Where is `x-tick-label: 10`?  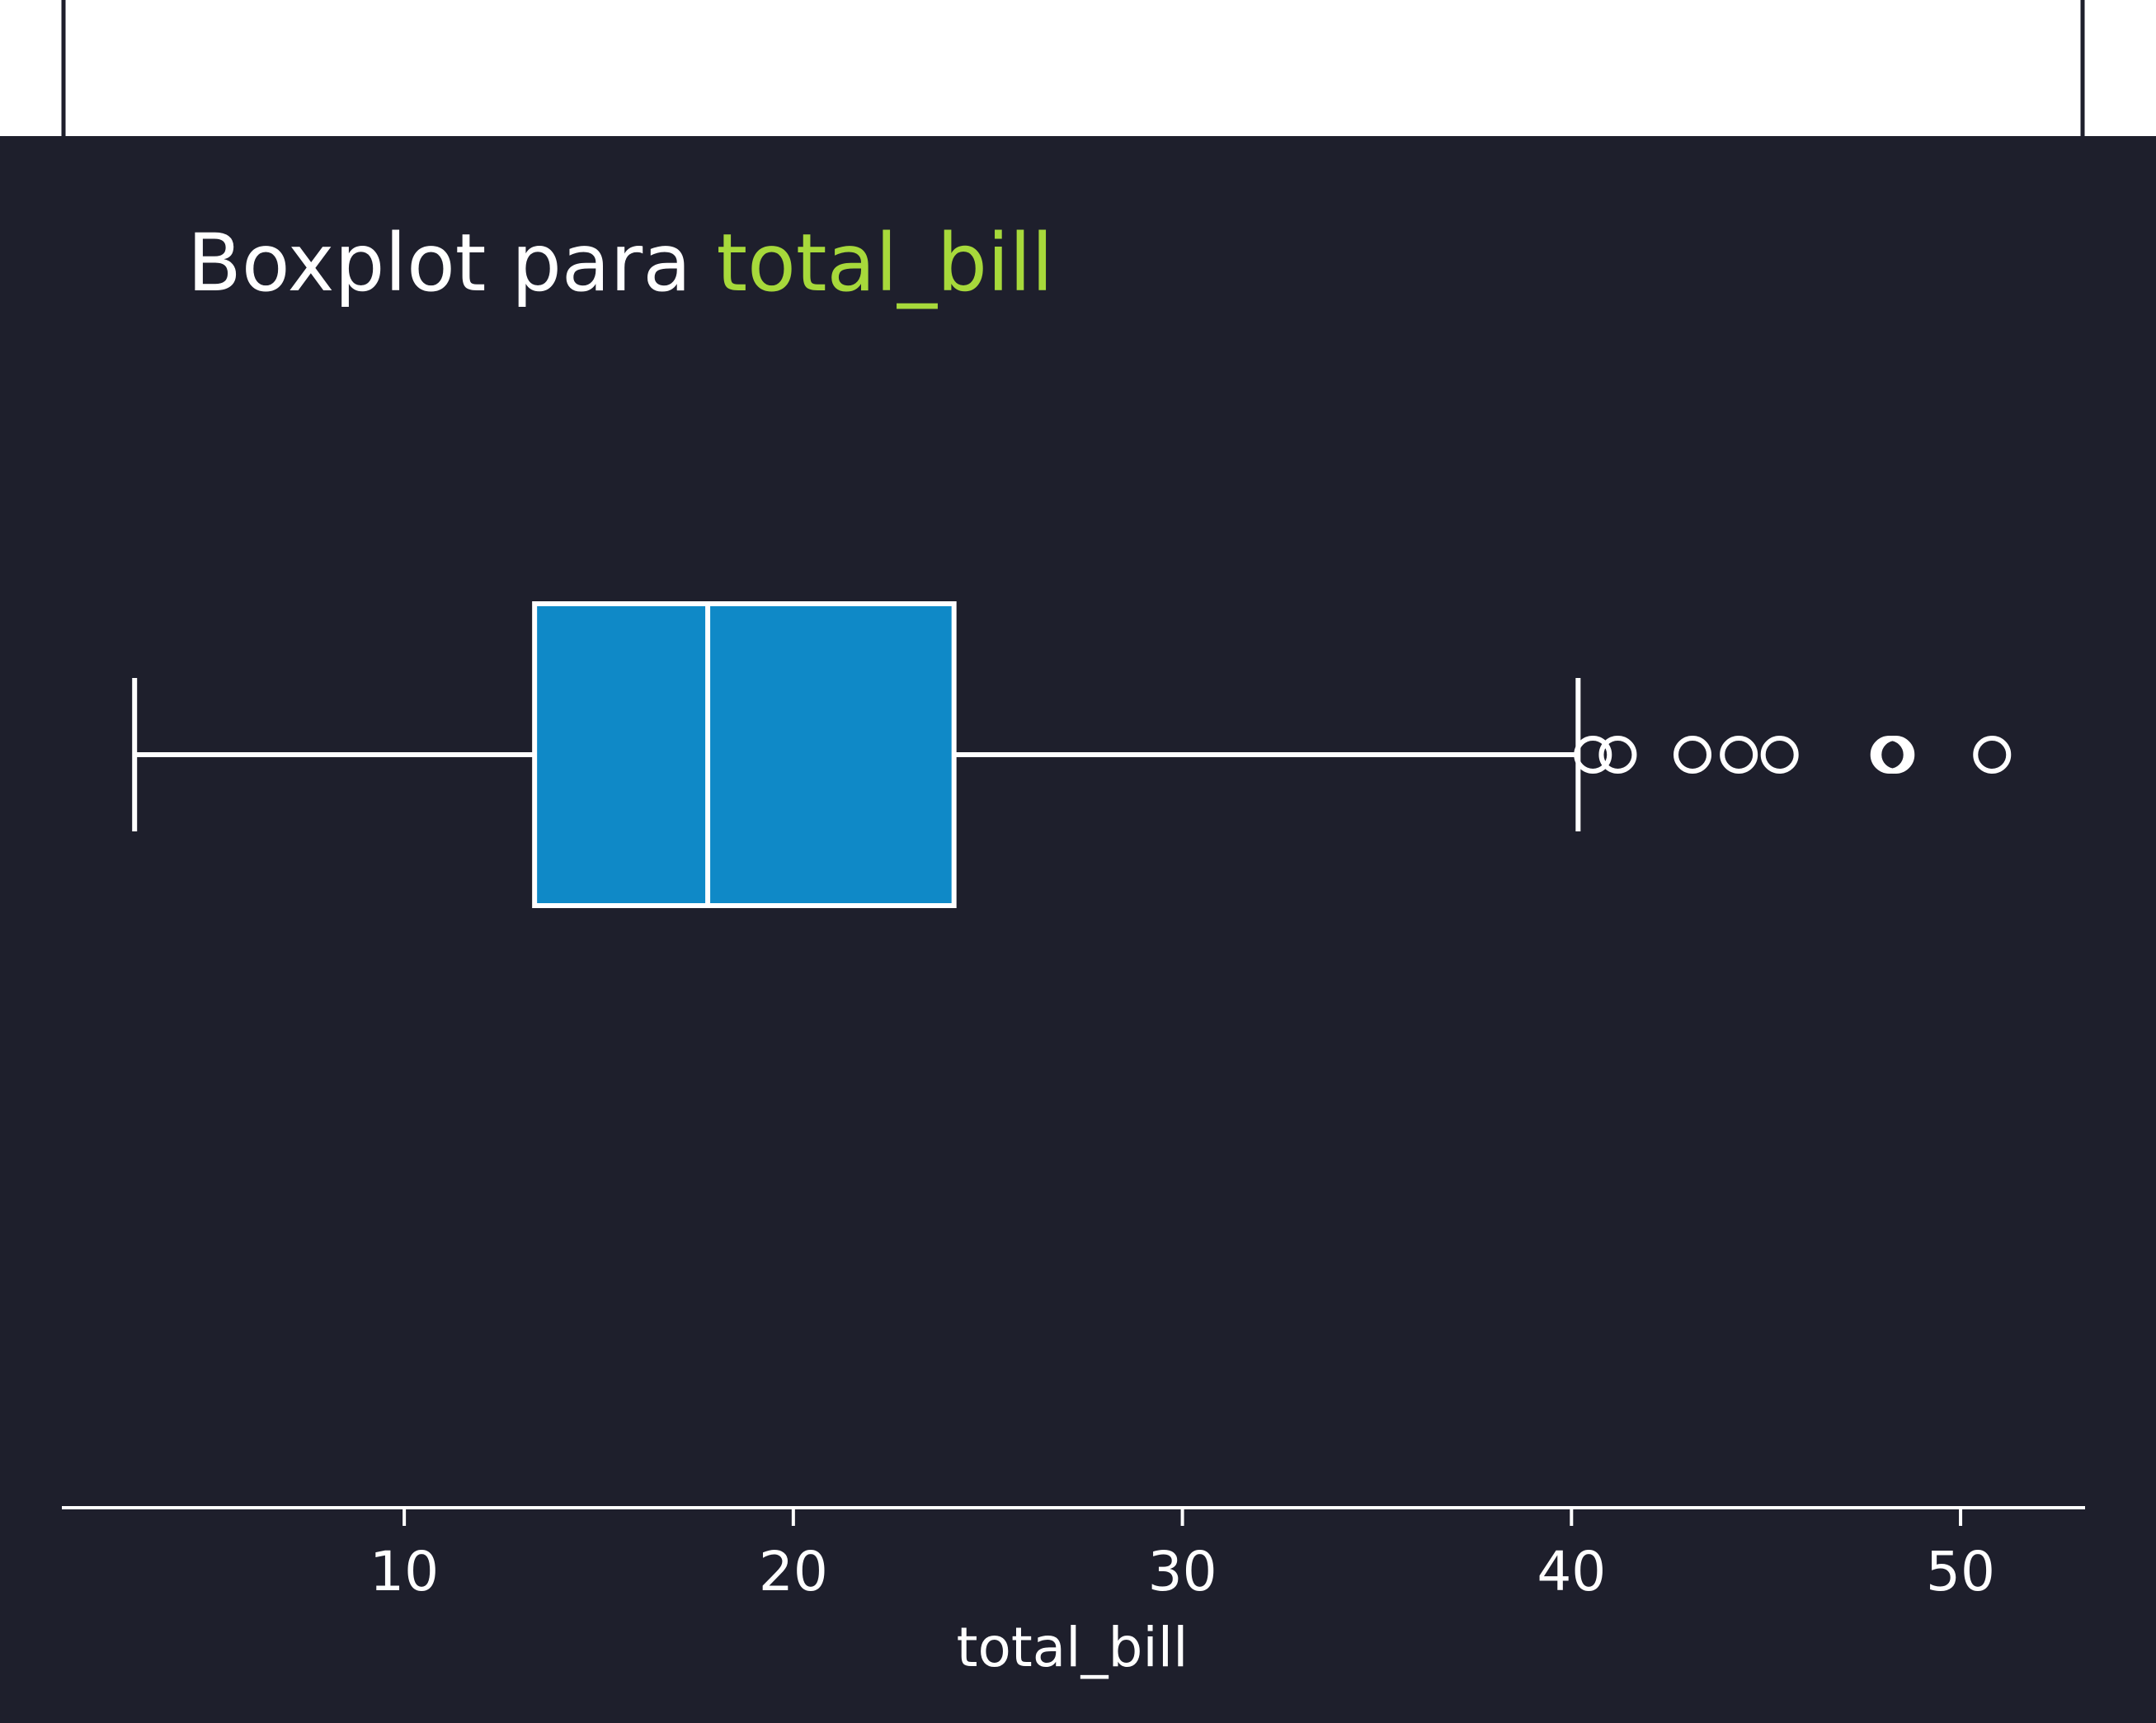 x-tick-label: 10 is located at coordinates (404, 1571).